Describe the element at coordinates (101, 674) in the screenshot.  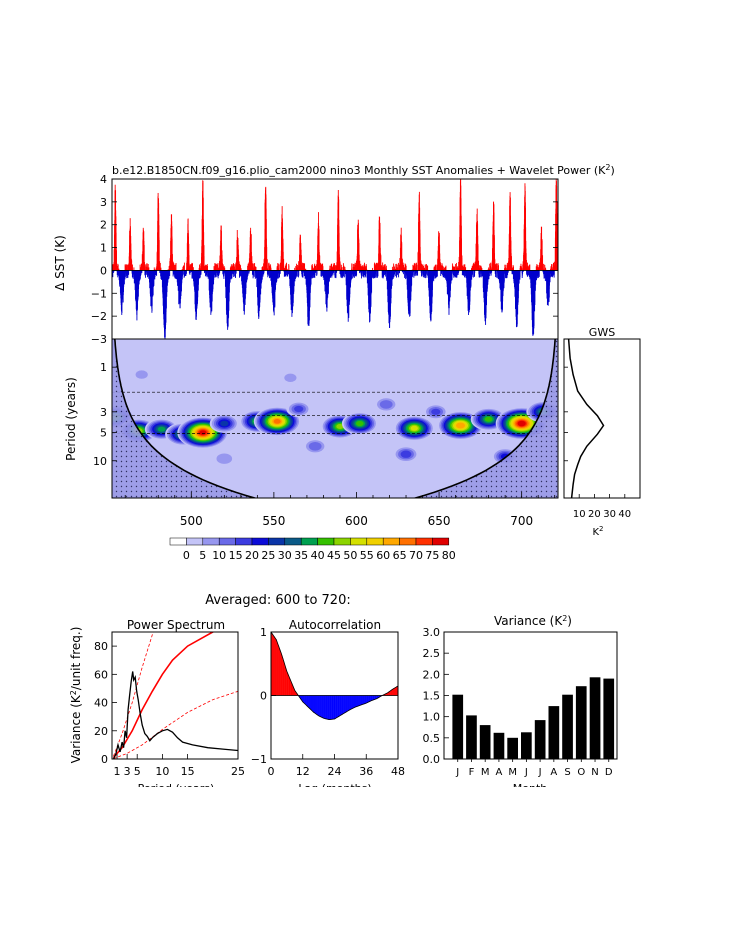
I see `spectrum-ytick-label: 60` at that location.